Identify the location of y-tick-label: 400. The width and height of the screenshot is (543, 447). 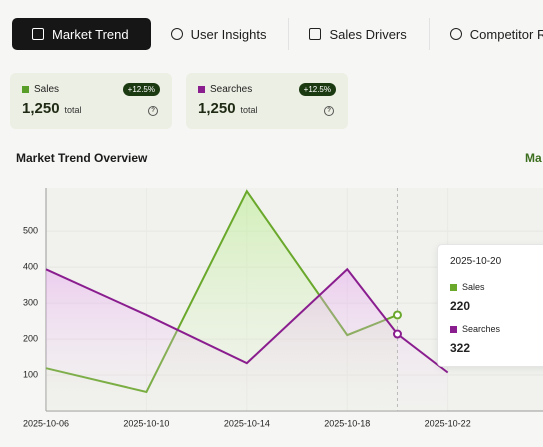
(30, 267).